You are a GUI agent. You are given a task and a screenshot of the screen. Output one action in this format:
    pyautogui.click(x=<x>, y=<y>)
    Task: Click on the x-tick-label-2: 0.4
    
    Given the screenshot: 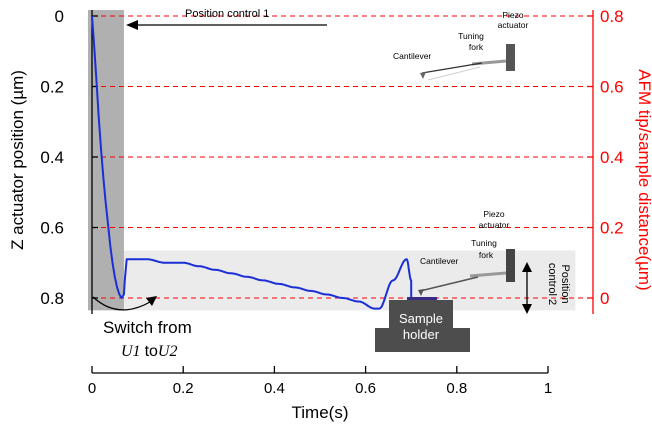 What is the action you would take?
    pyautogui.click(x=274, y=388)
    